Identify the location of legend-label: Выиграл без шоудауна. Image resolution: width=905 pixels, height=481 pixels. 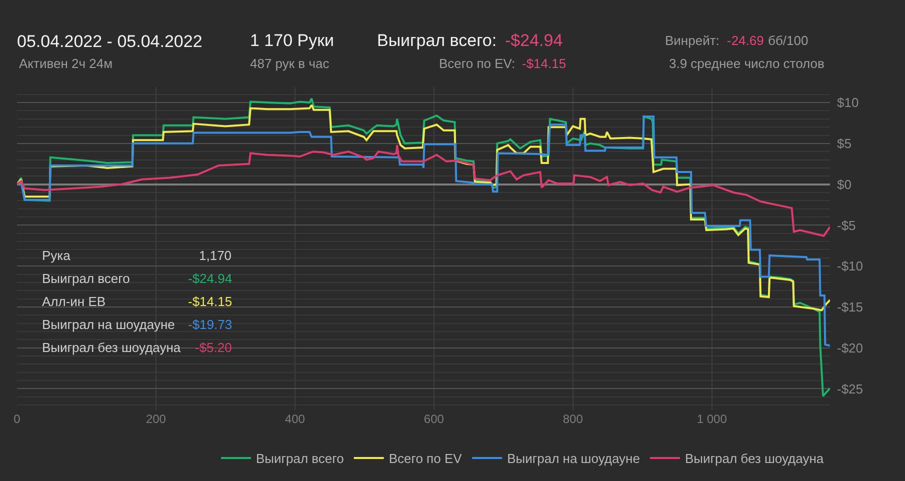
(754, 458).